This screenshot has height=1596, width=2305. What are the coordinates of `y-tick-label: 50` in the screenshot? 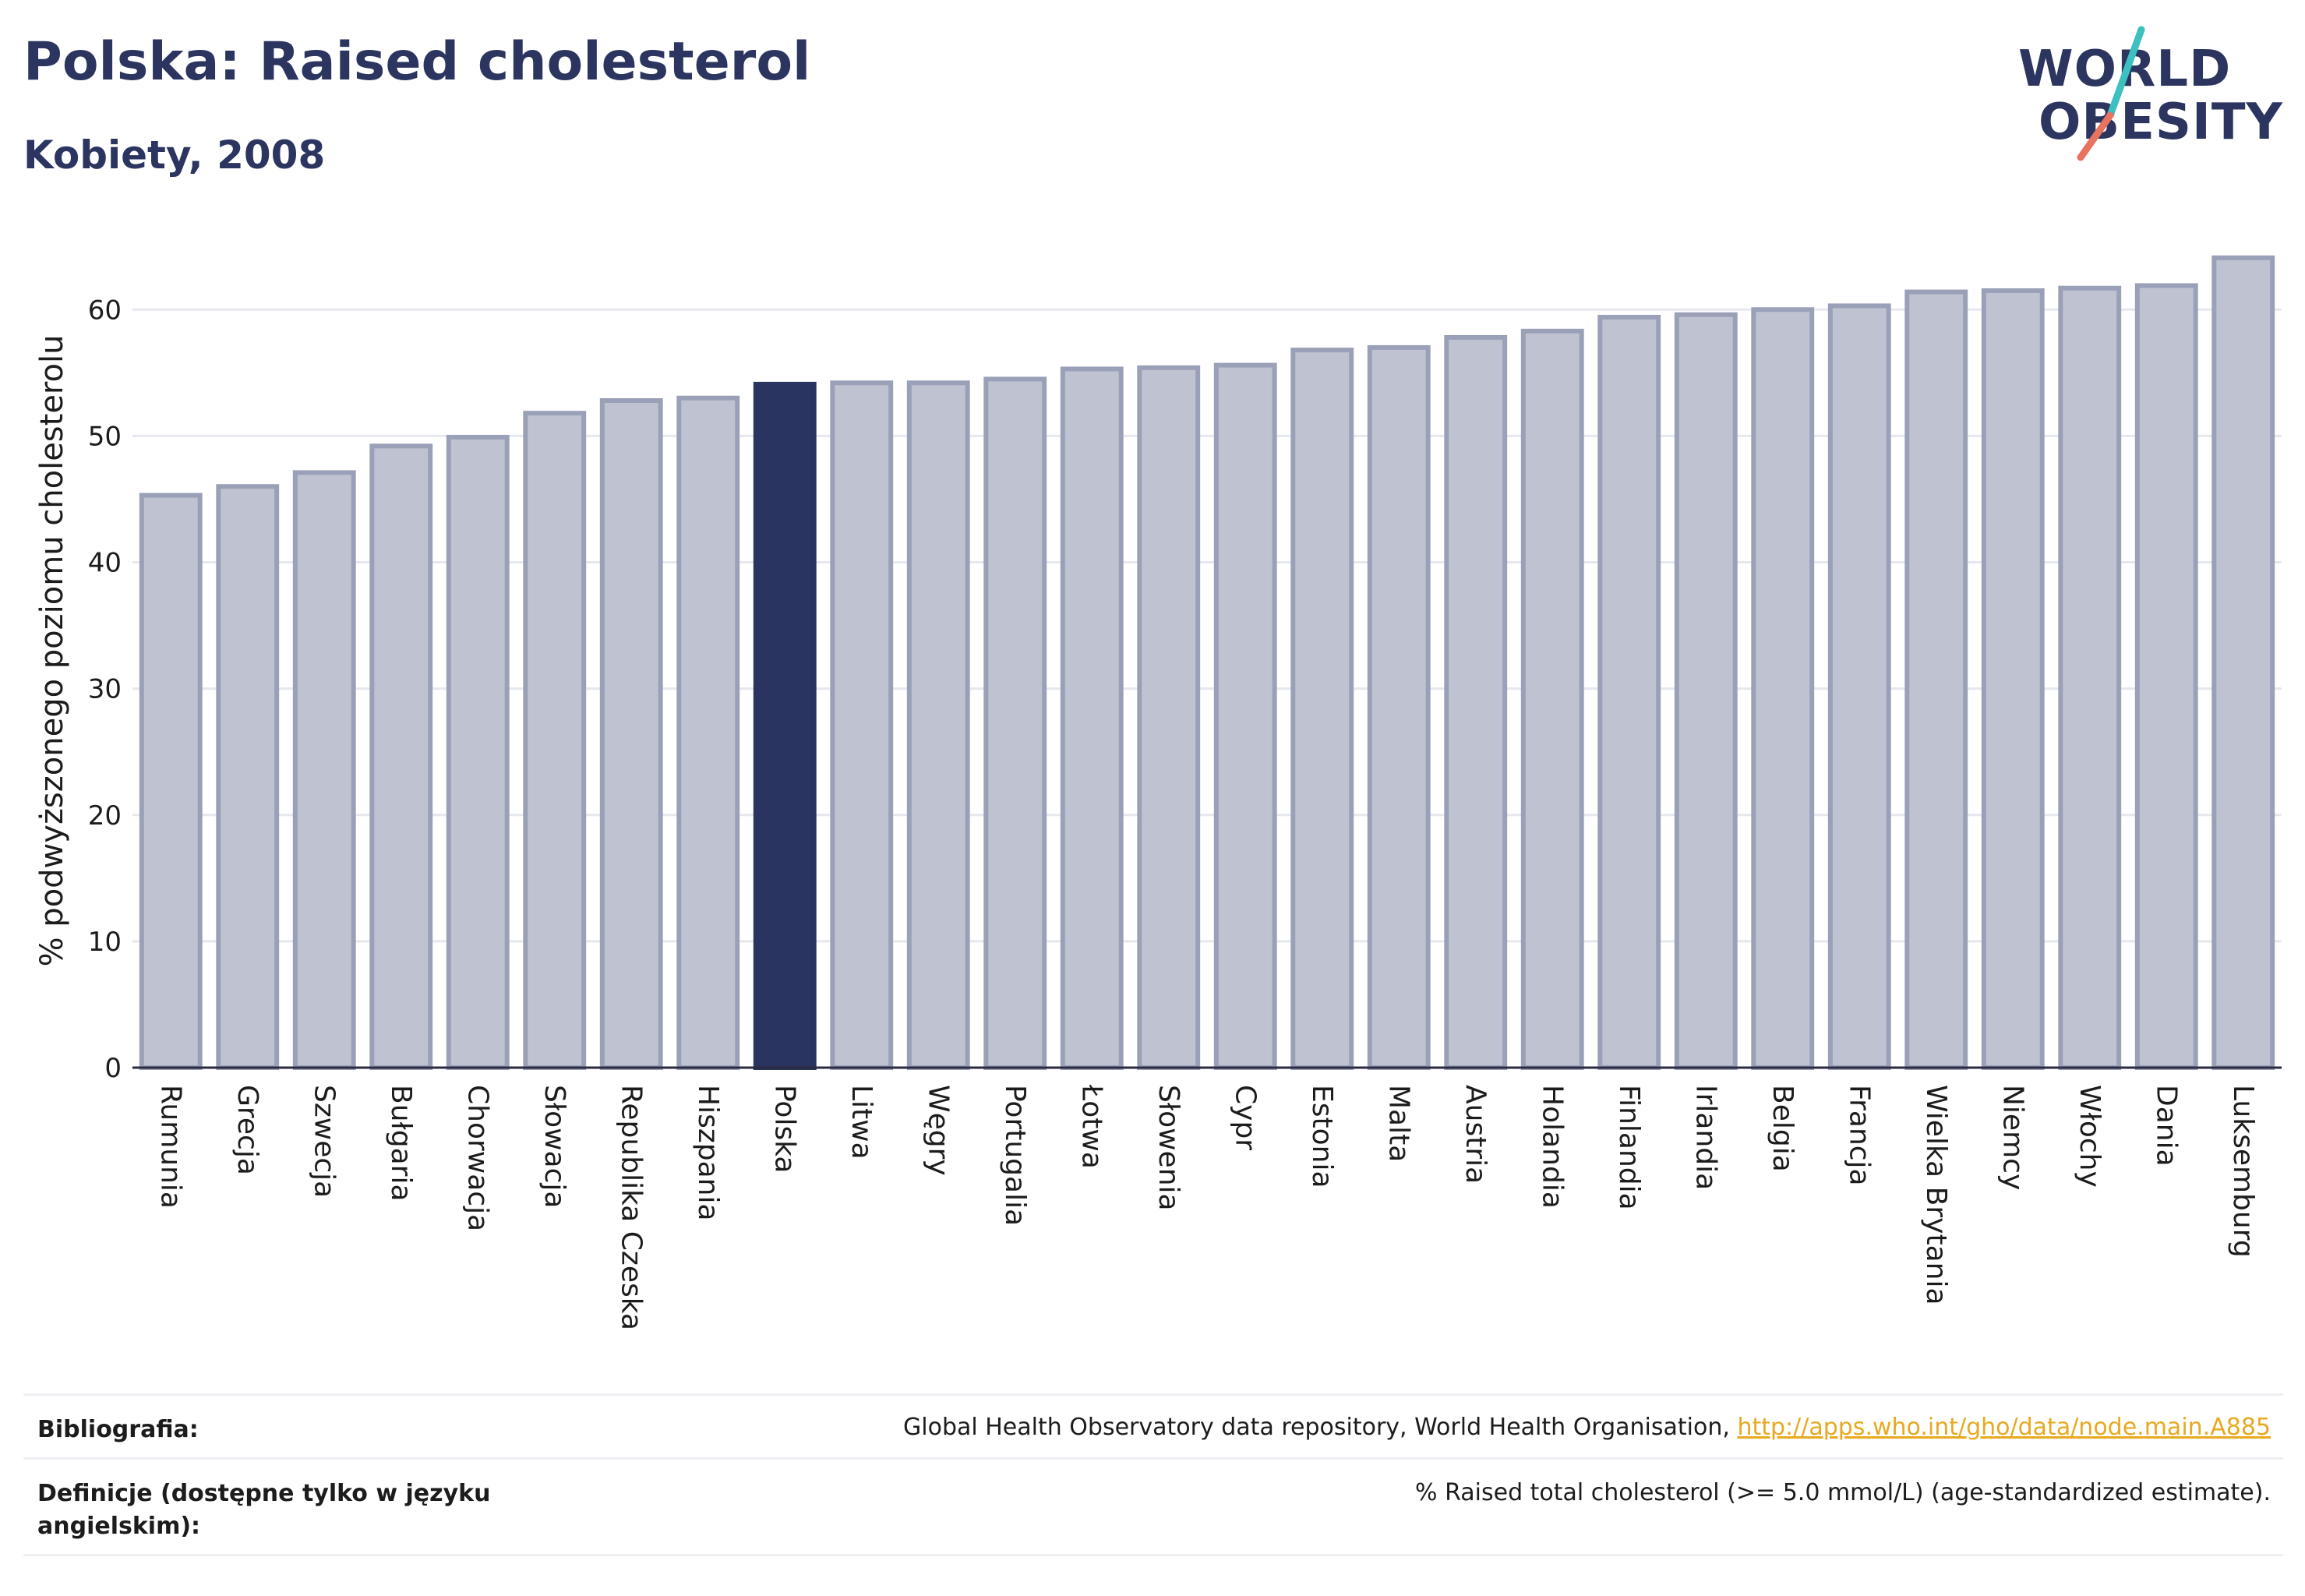 It's located at (105, 436).